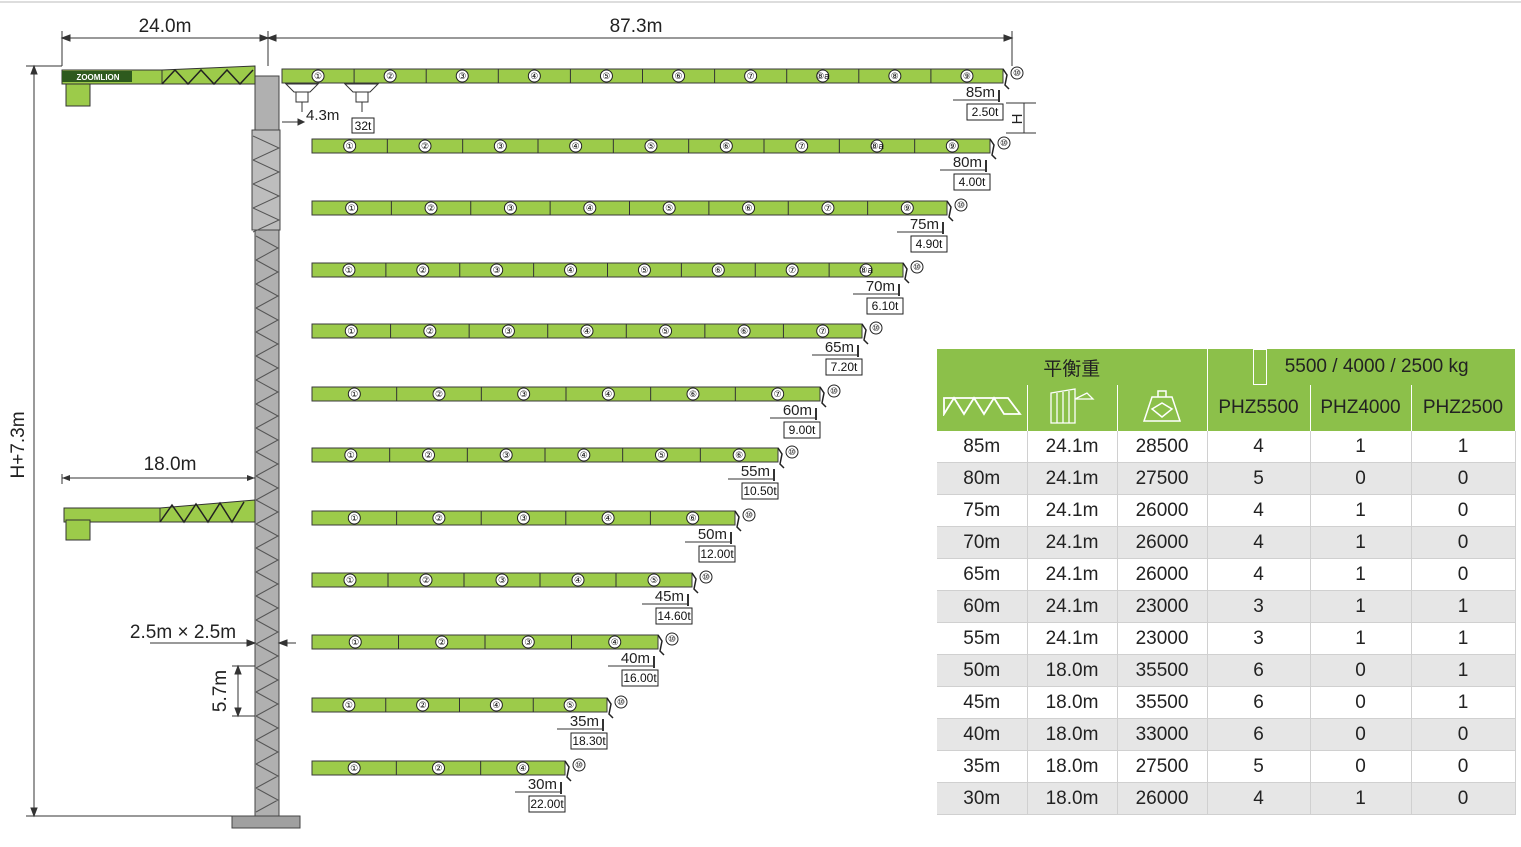  What do you see at coordinates (1072, 510) in the screenshot?
I see `table-cell-cj: 24.1m` at bounding box center [1072, 510].